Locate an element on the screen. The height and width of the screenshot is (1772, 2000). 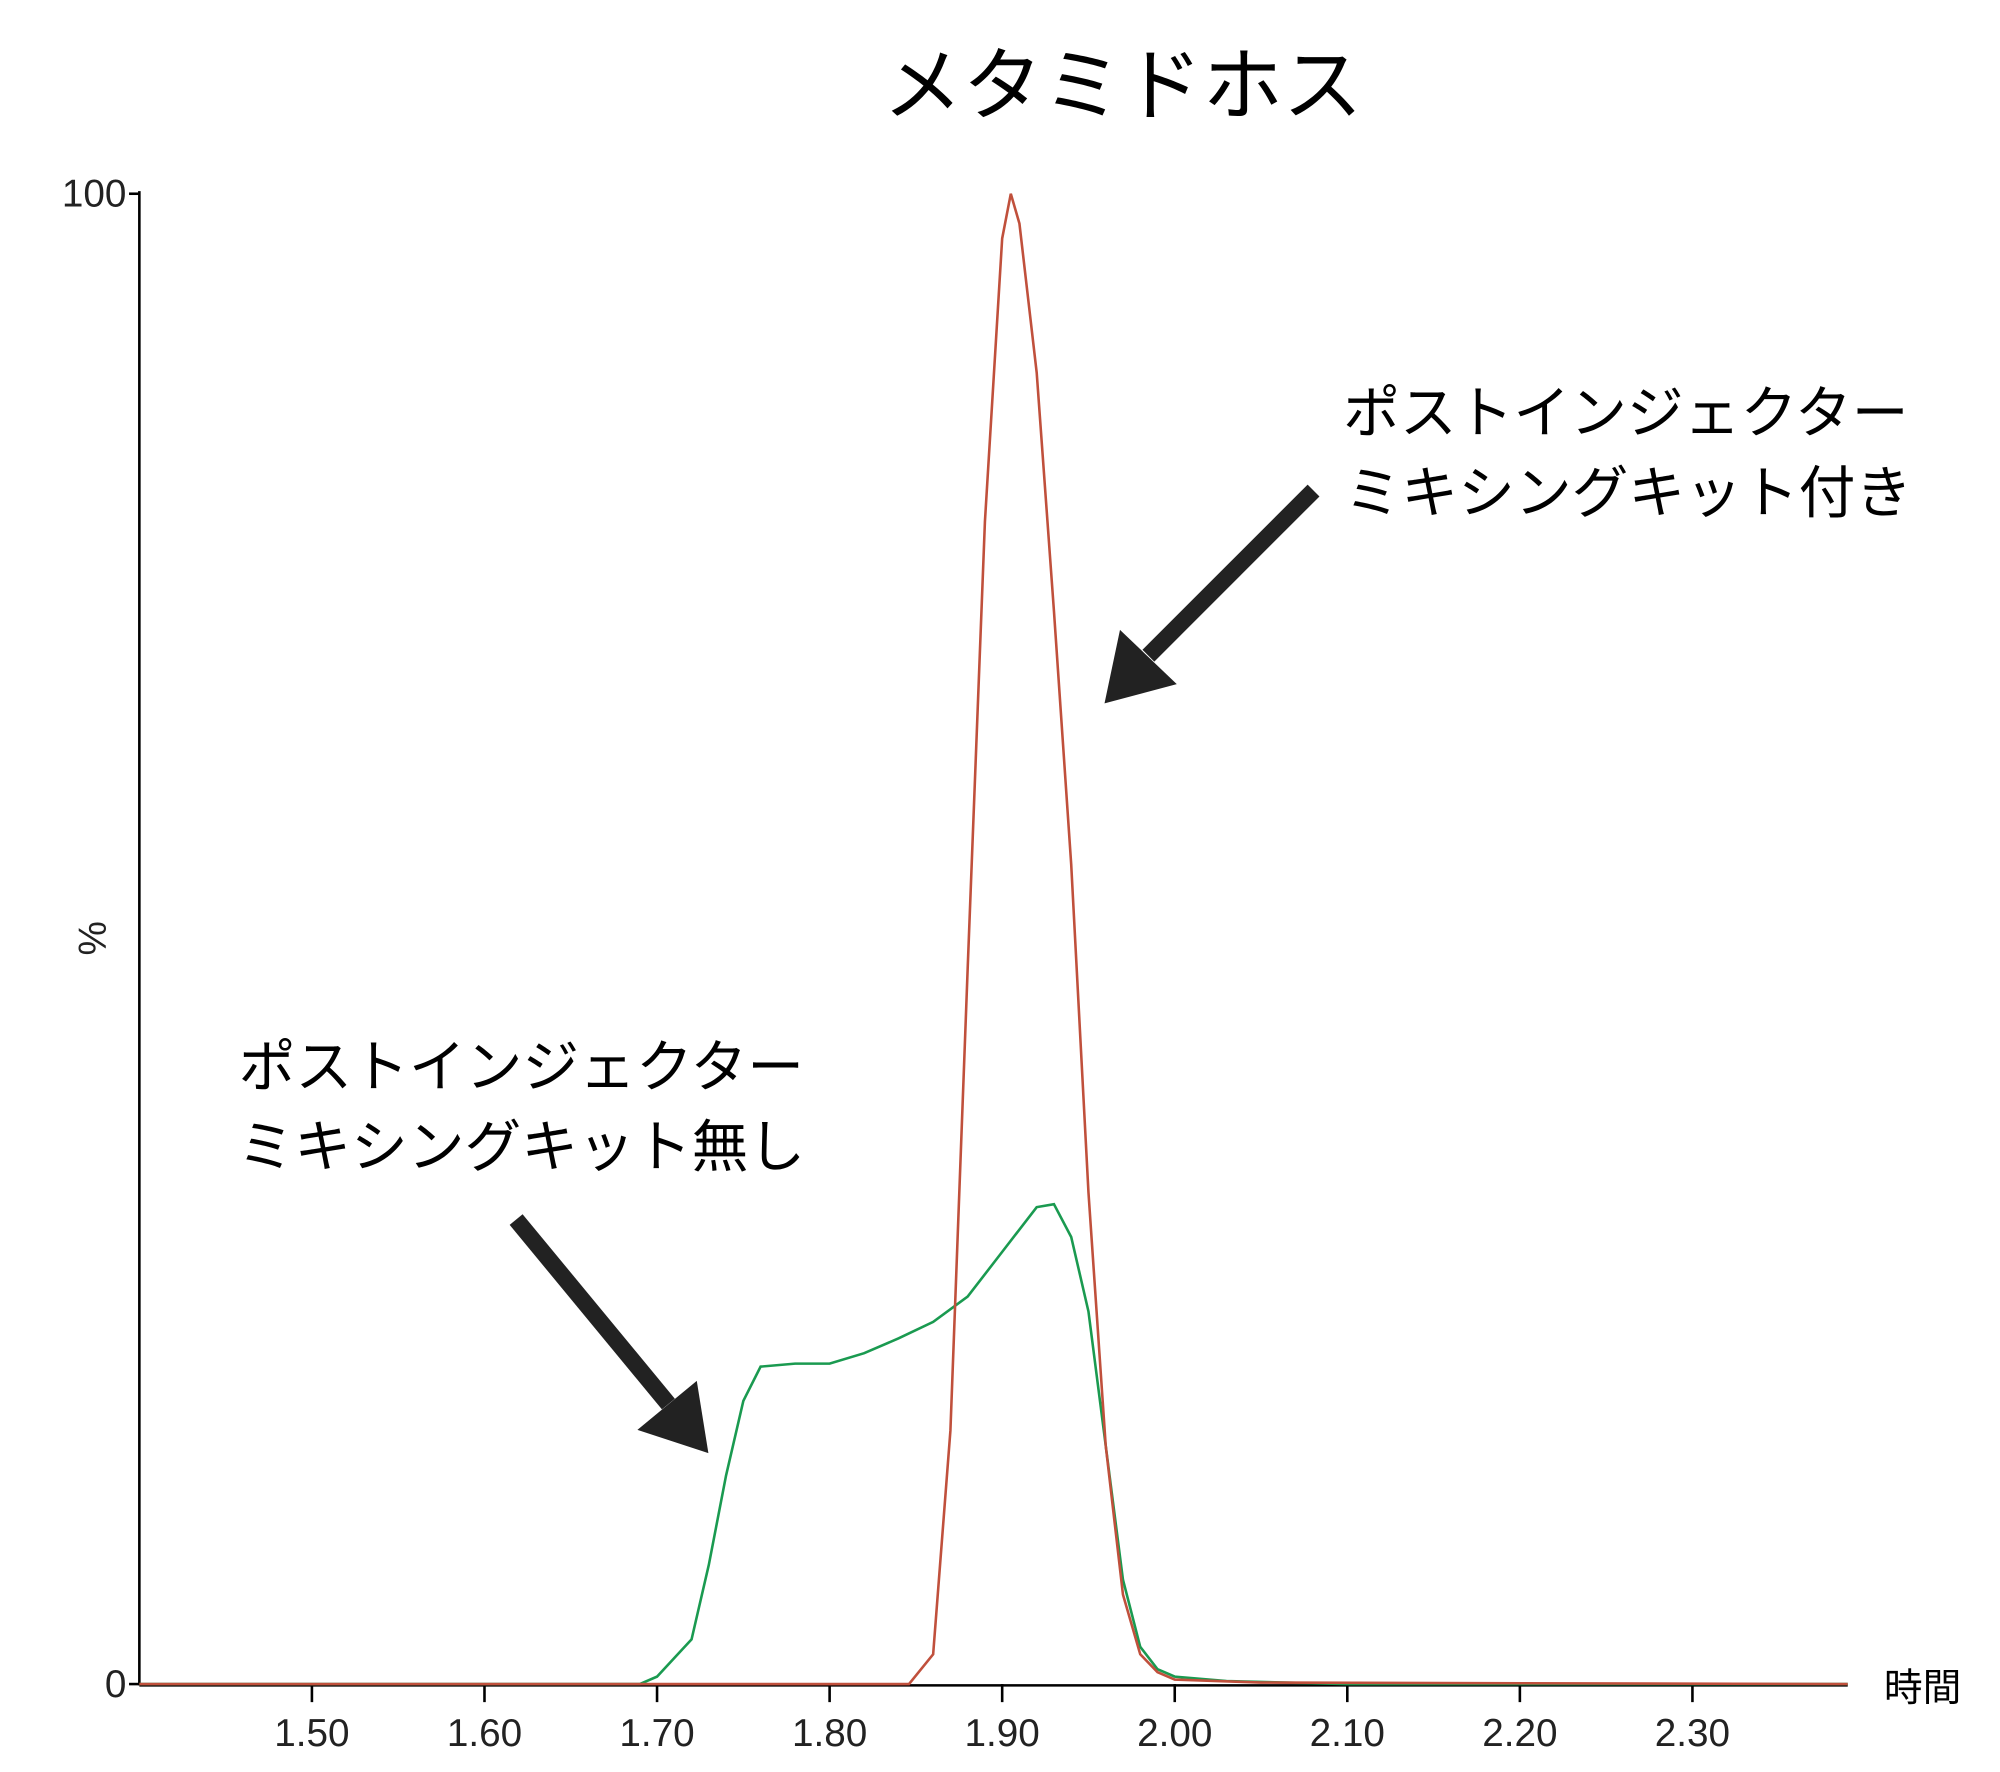
chart-title: メタミドホス is located at coordinates (1123, 86).